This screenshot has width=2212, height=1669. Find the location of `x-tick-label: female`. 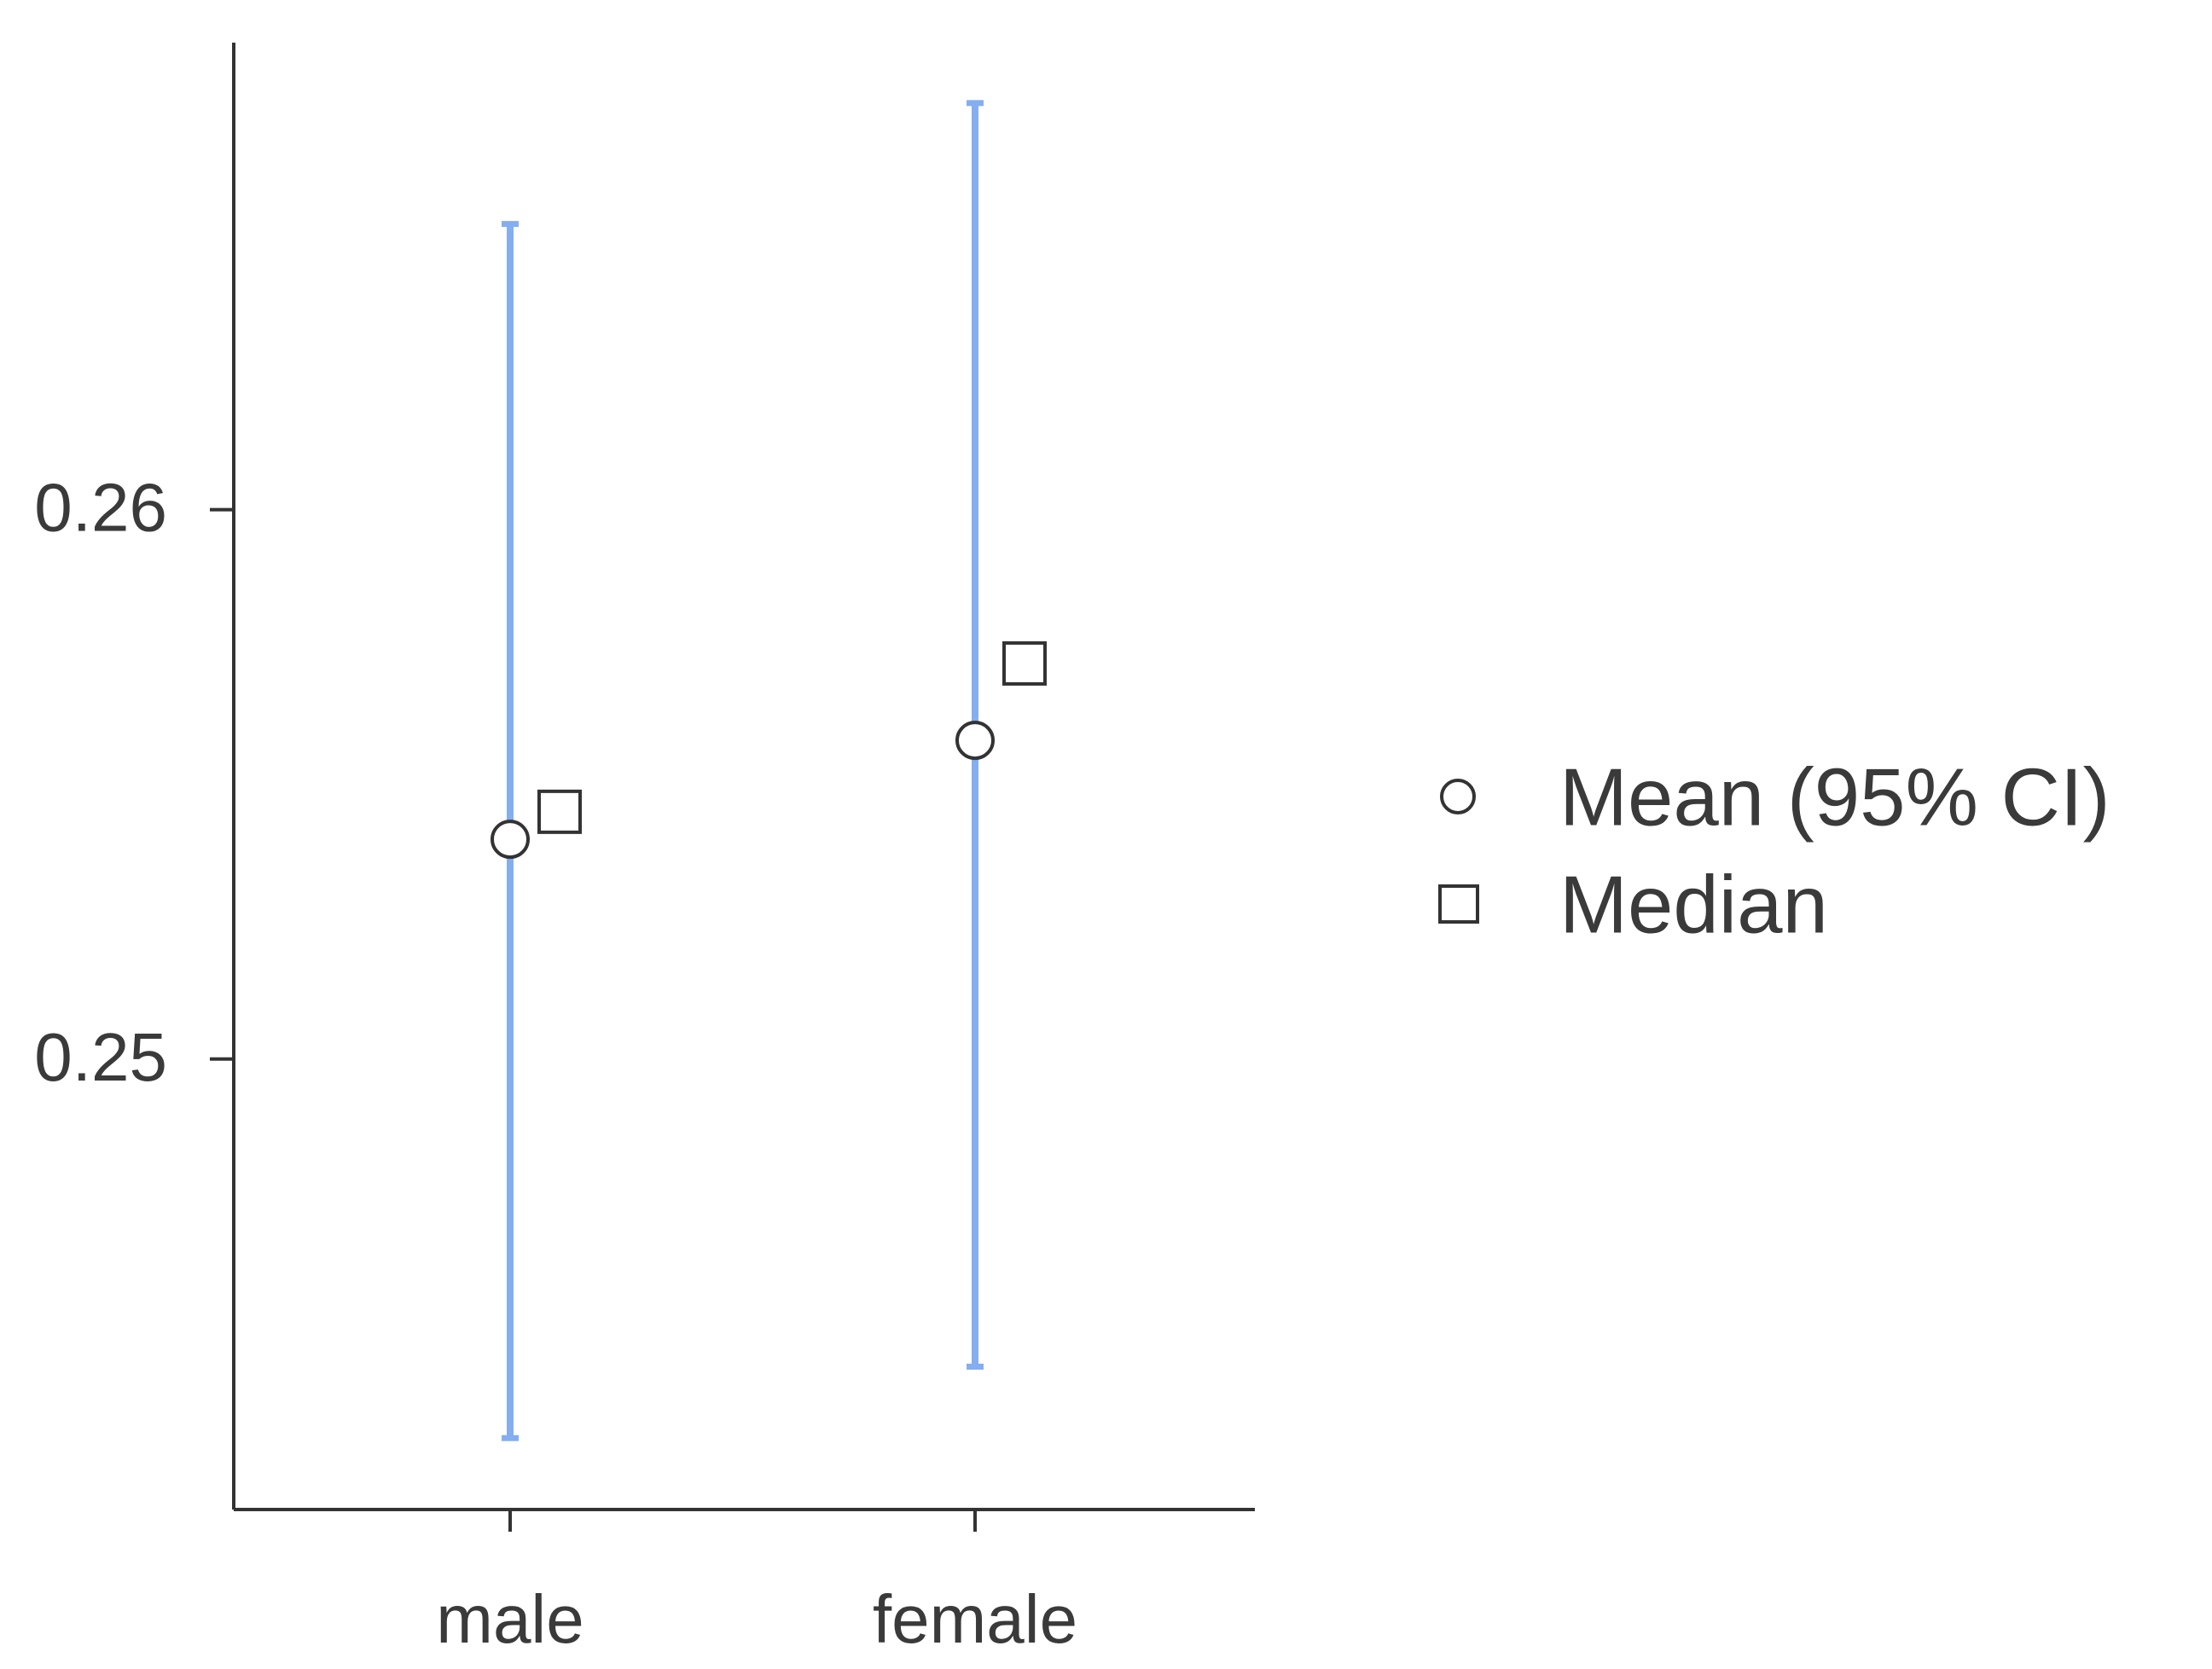

x-tick-label: female is located at coordinates (975, 1619).